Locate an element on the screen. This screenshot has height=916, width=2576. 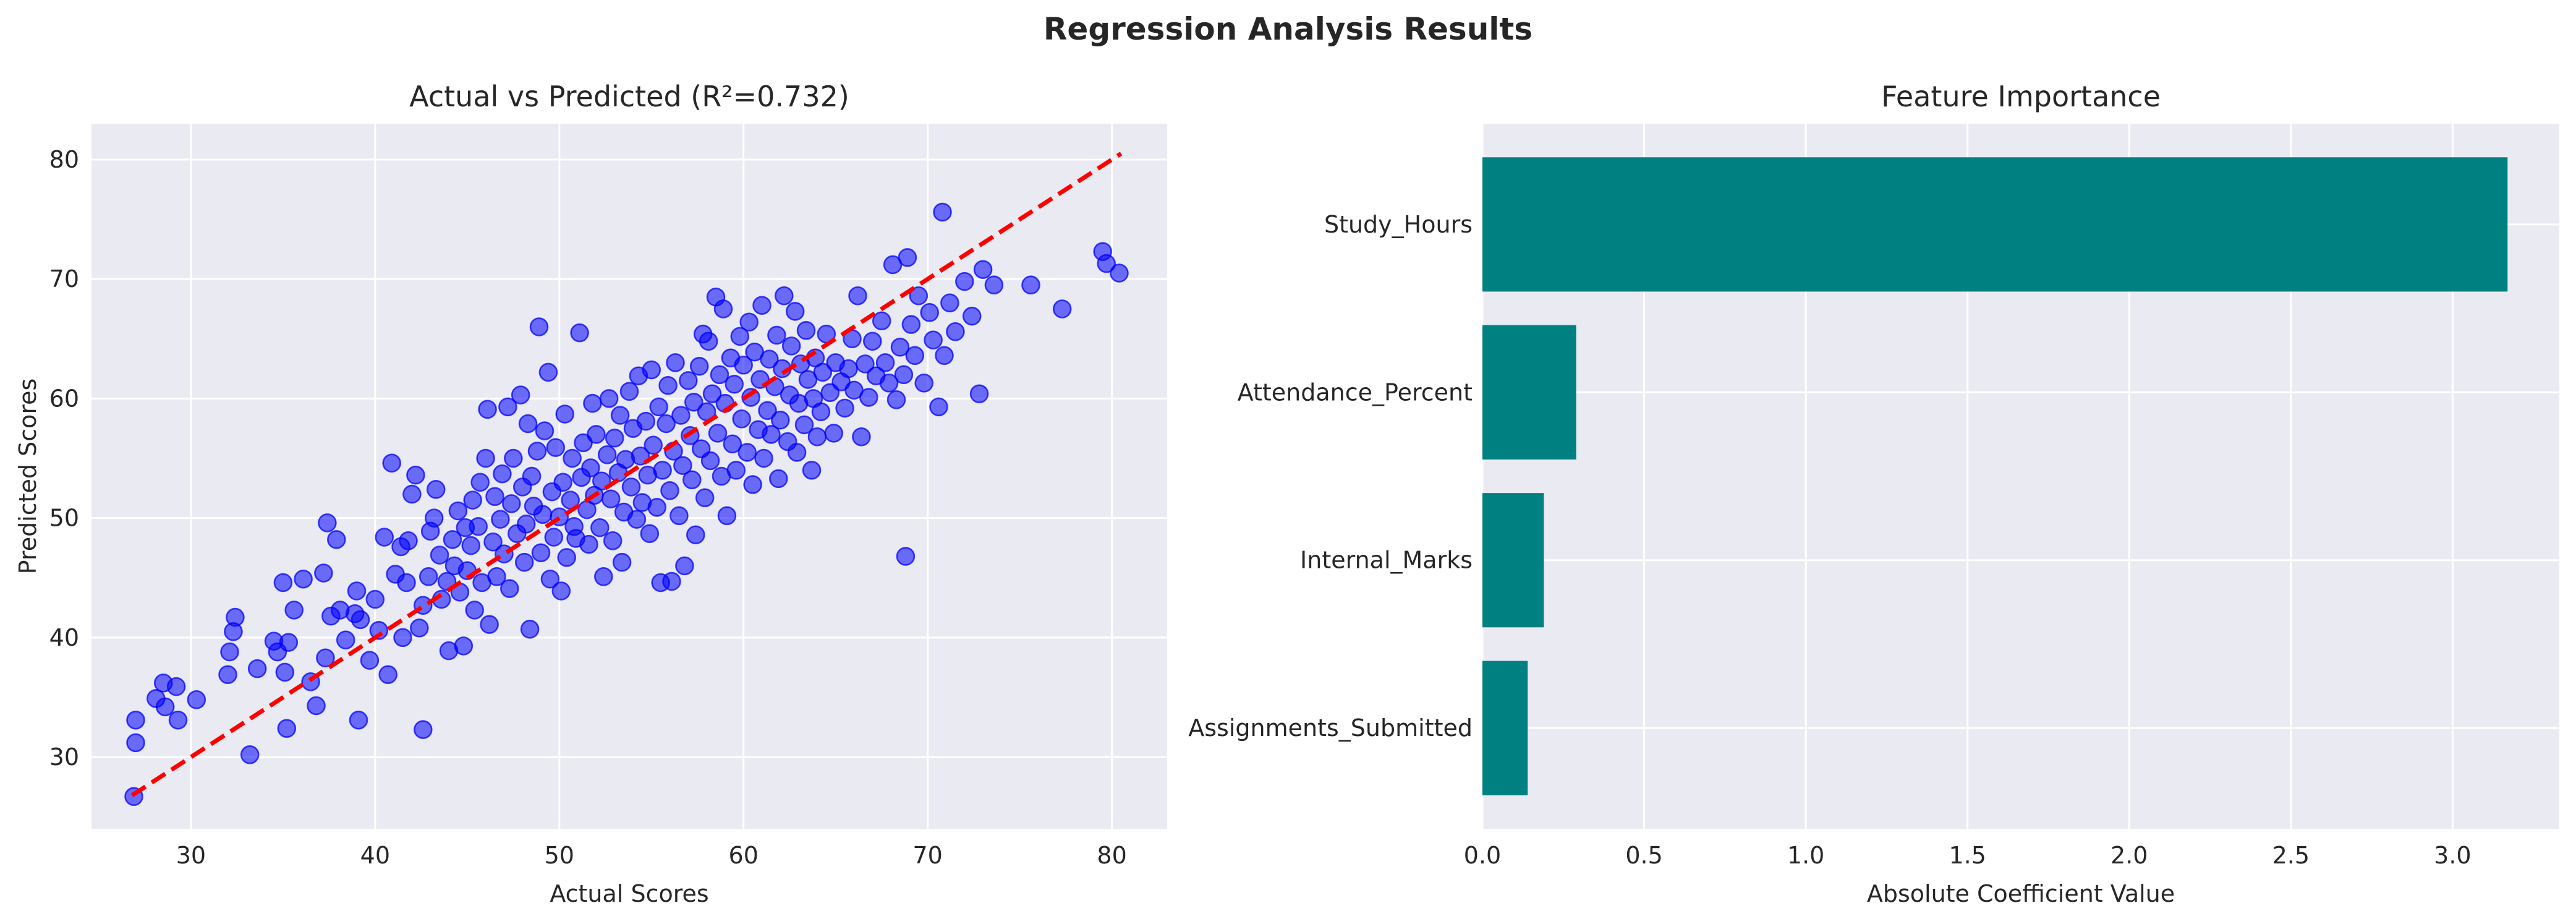
scatter-title: Actual vs Predicted (R²=0.732) is located at coordinates (629, 96).